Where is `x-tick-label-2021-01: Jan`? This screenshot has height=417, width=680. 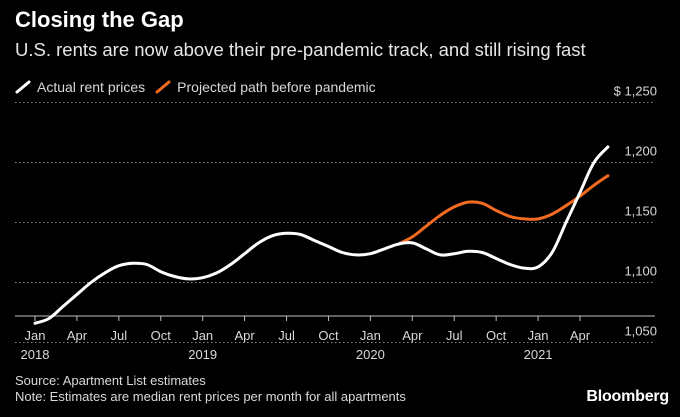 x-tick-label-2021-01: Jan is located at coordinates (538, 335).